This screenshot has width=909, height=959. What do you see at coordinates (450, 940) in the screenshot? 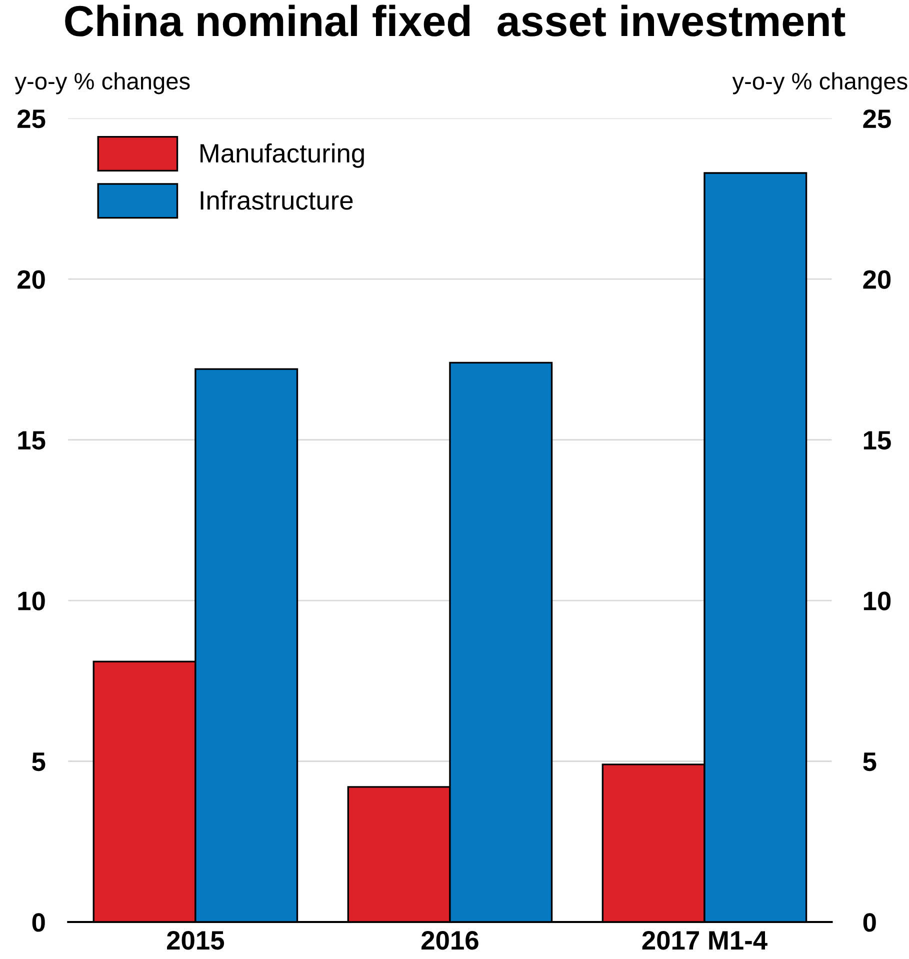
I see `x-tick-label: 2016` at bounding box center [450, 940].